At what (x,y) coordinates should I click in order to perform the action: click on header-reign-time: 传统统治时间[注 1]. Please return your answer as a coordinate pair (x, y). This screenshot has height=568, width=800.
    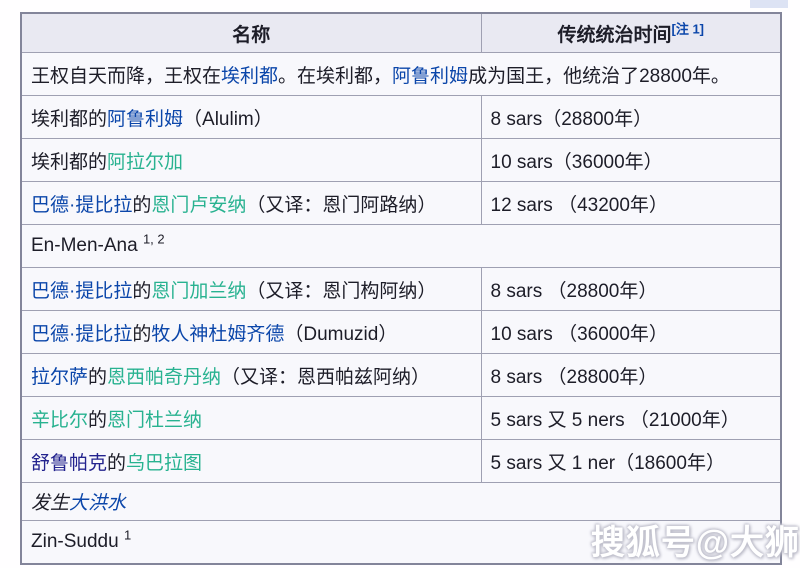
    Looking at the image, I should click on (631, 32).